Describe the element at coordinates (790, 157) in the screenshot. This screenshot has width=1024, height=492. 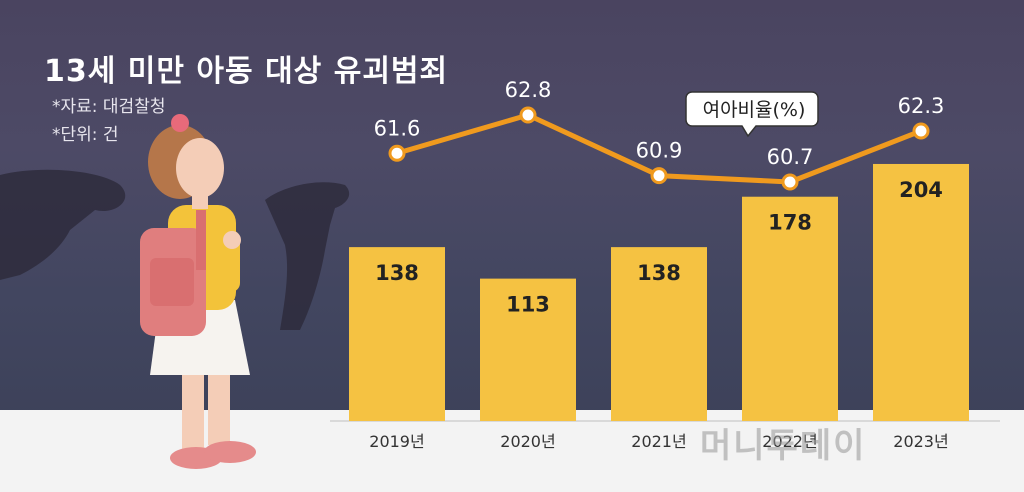
I see `line-value-label: 60.7` at that location.